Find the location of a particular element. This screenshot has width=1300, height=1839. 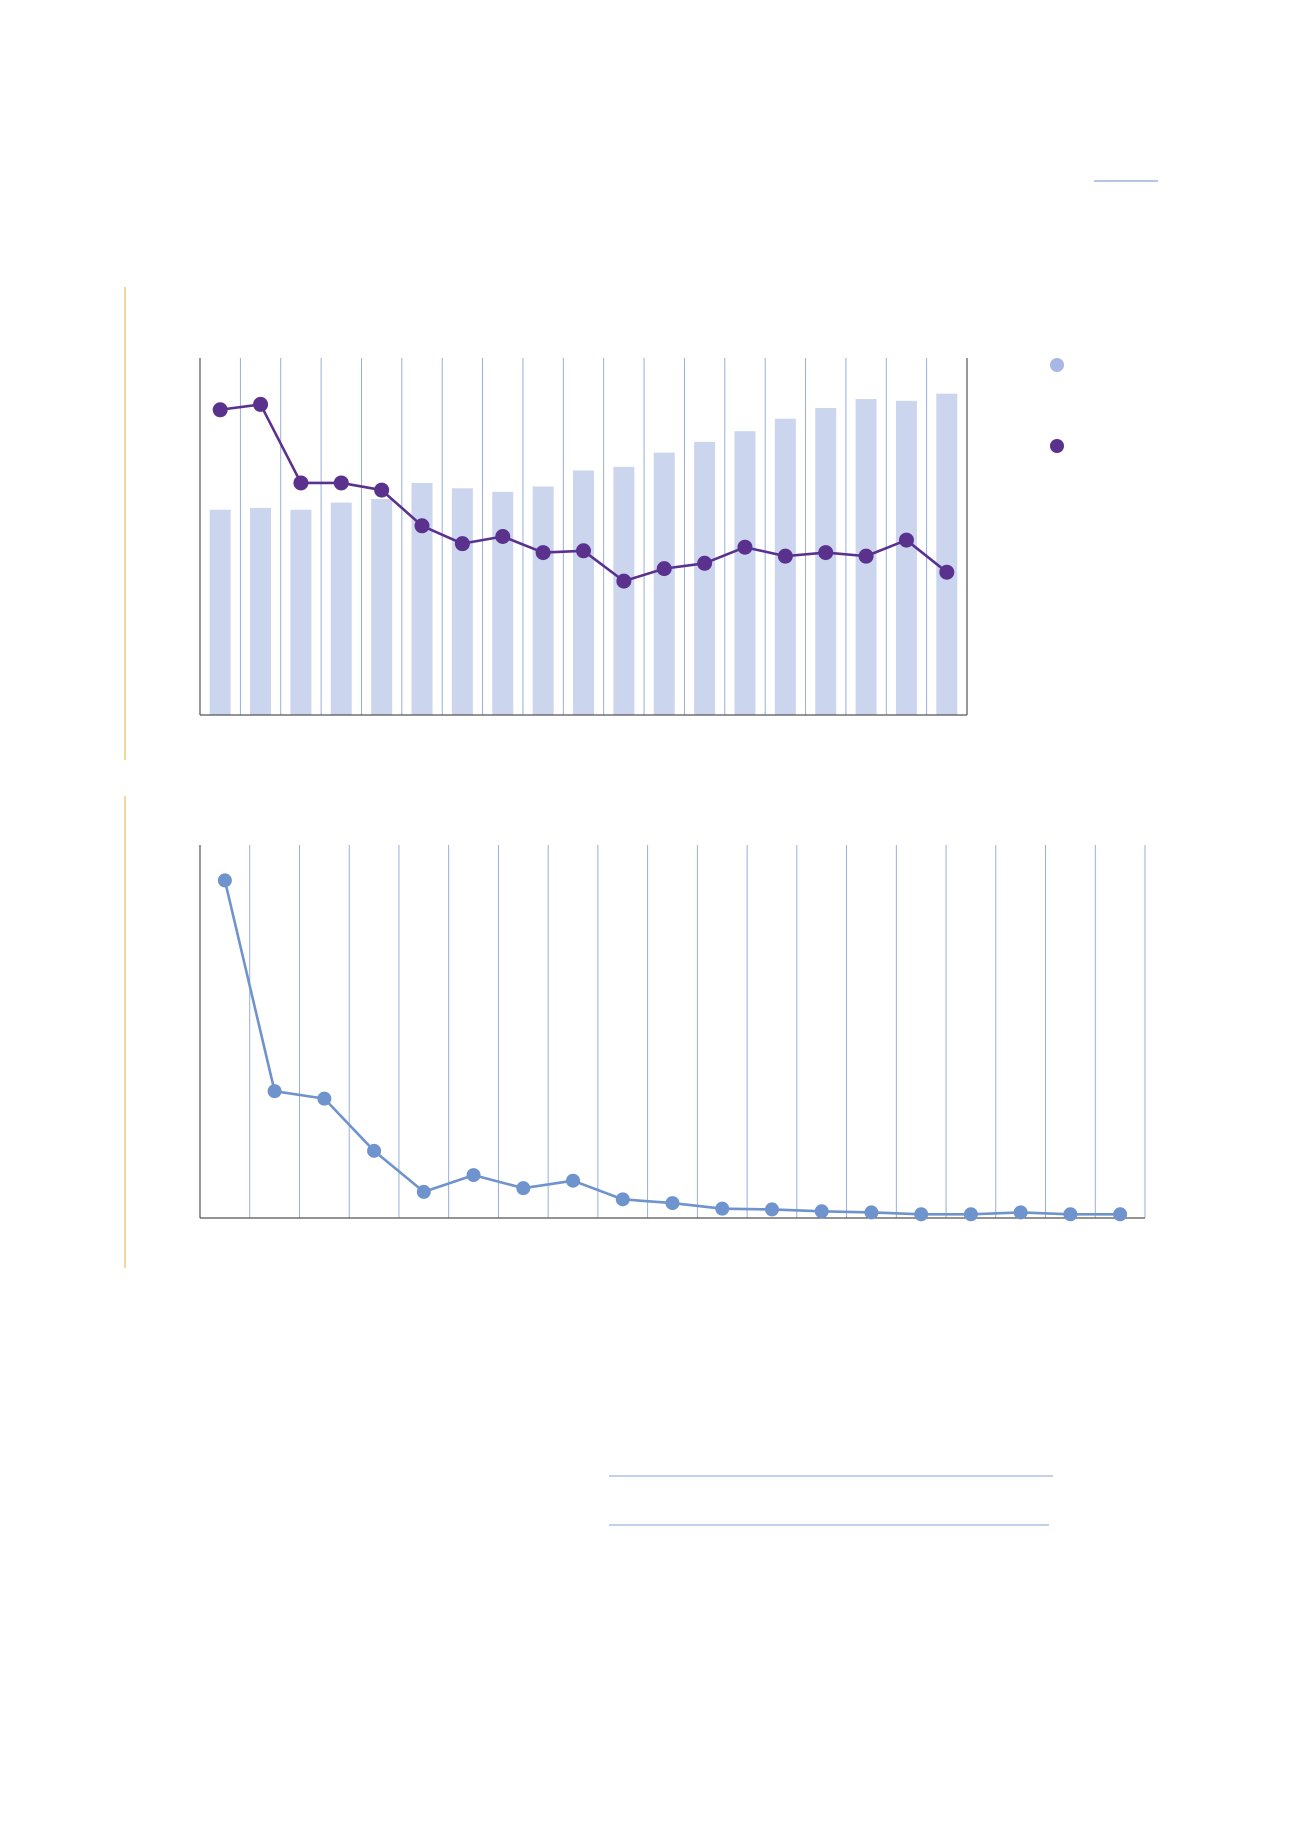

chart-2-line is located at coordinates (672, 1048).